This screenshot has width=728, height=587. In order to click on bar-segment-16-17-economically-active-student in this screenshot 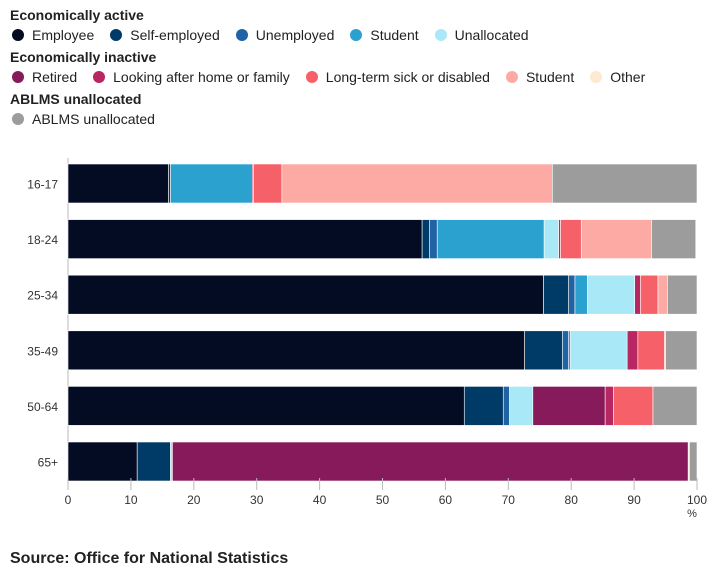, I will do `click(211, 183)`.